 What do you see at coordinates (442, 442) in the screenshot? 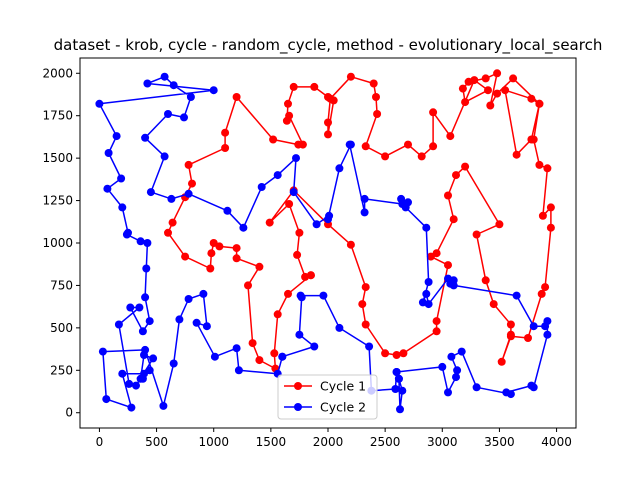
I see `x-tick-label: 3000` at bounding box center [442, 442].